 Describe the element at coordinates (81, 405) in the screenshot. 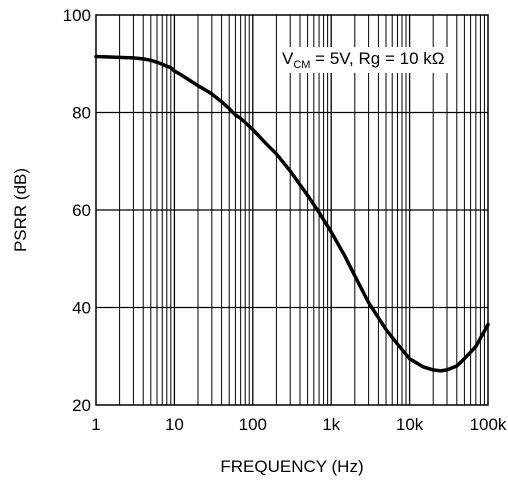

I see `y-tick-label: 20` at that location.